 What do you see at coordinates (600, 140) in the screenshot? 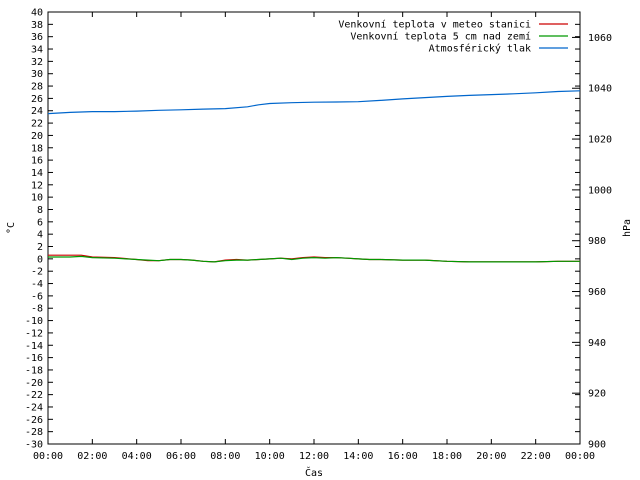
I see `right-tick-label: 1020` at bounding box center [600, 140].